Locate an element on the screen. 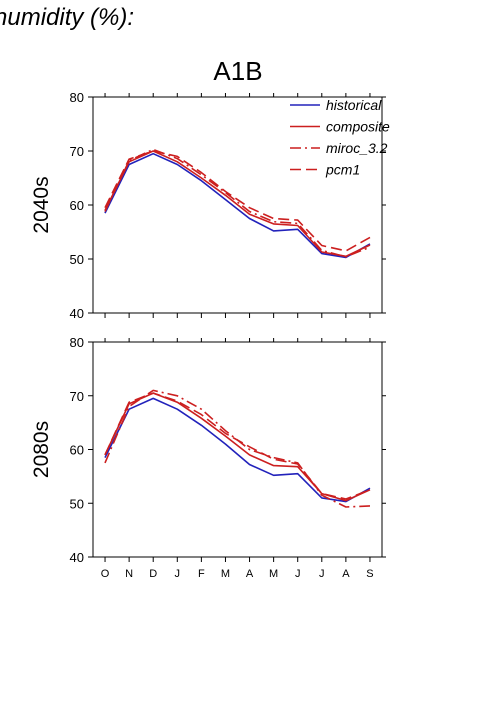 The image size is (501, 709). x-tick-label: S is located at coordinates (369, 574).